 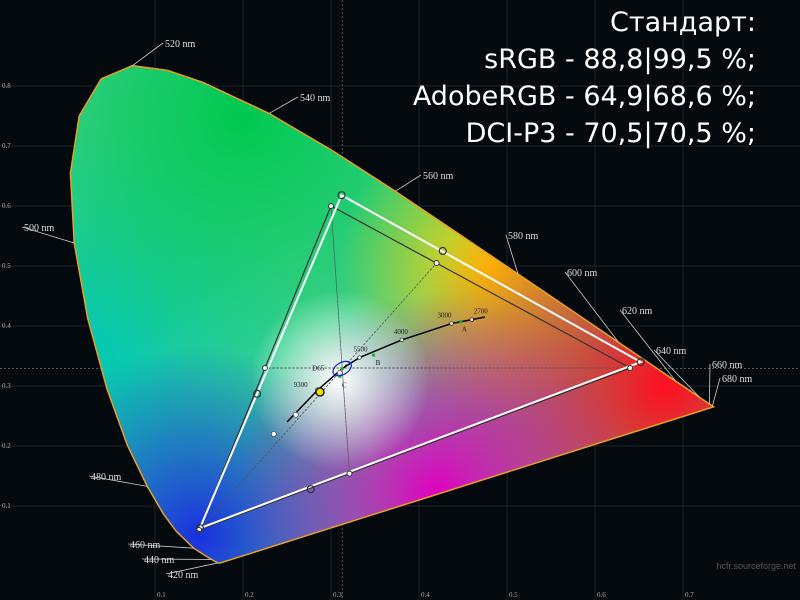 What do you see at coordinates (6, 446) in the screenshot?
I see `y-tick-label: 0.2` at bounding box center [6, 446].